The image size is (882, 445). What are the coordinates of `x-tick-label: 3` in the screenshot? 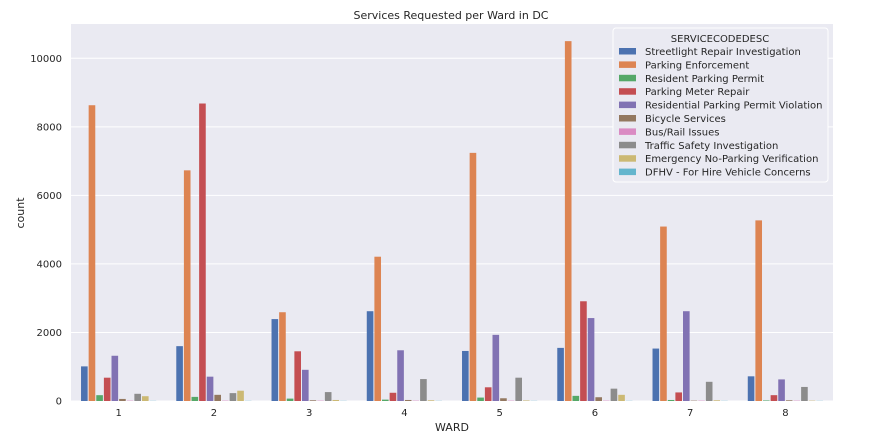 It's located at (309, 413).